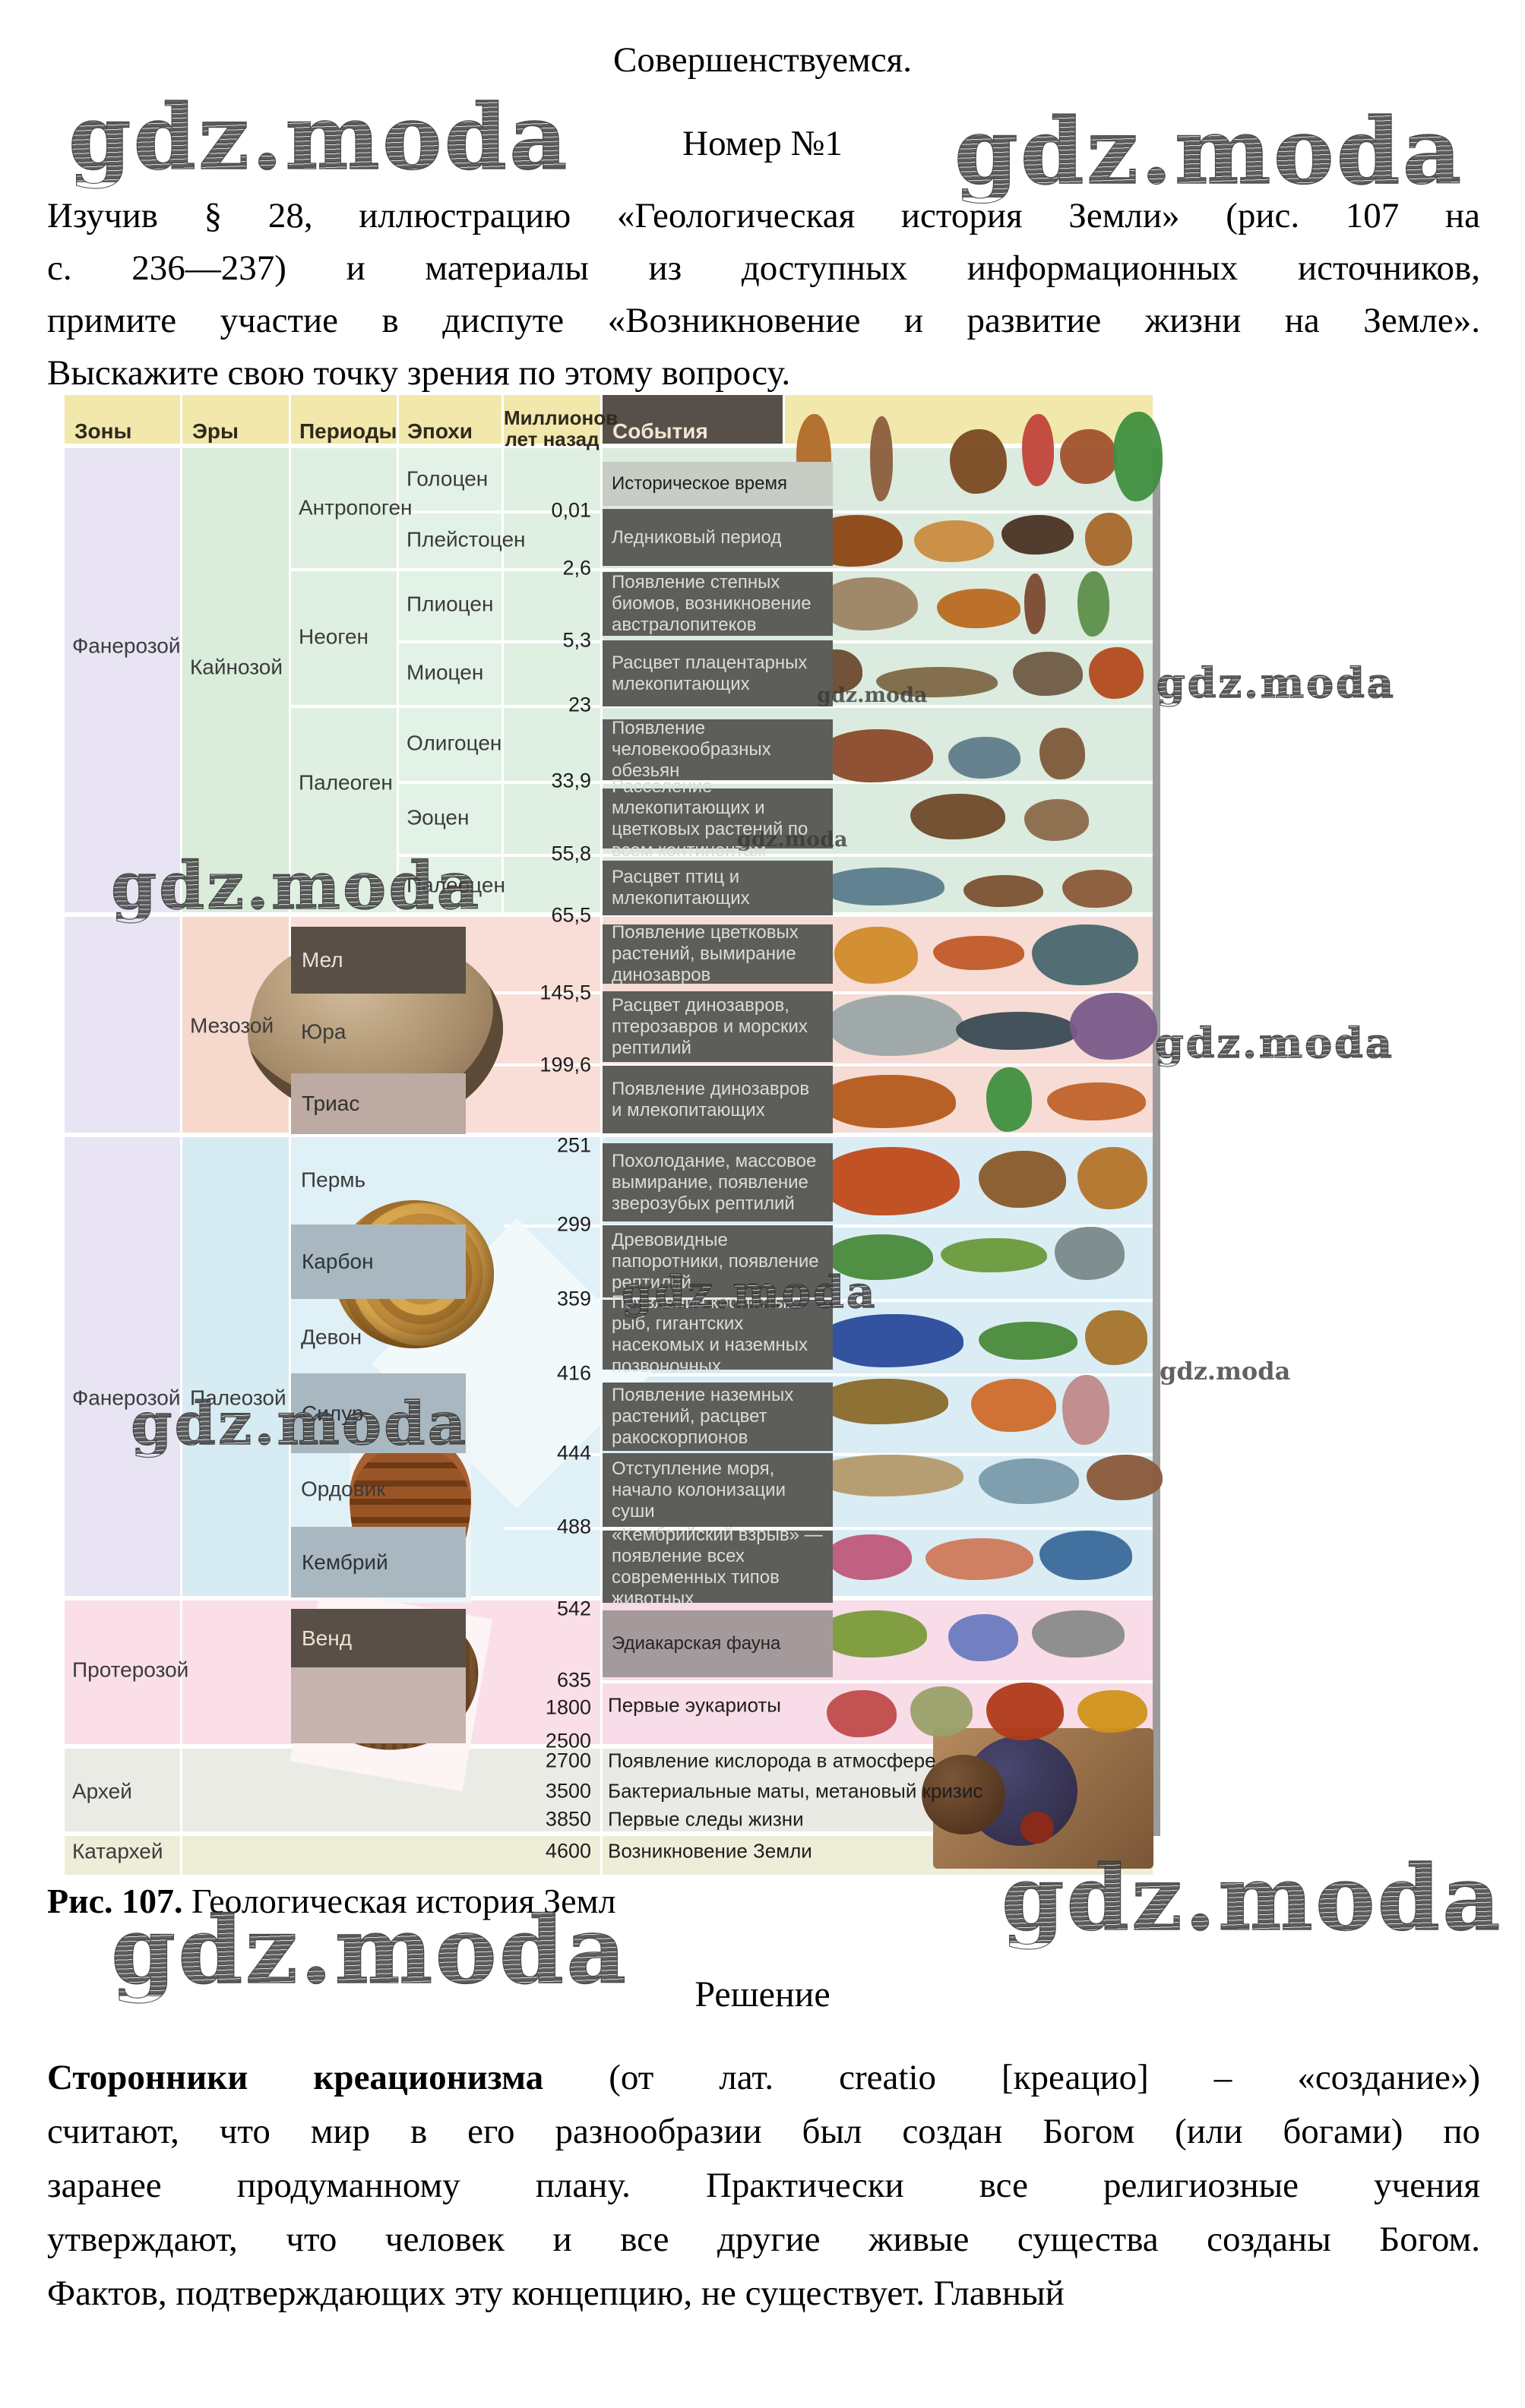  Describe the element at coordinates (466, 539) in the screenshot. I see `epoch-label-pleistocene: Плейстоцен` at that location.